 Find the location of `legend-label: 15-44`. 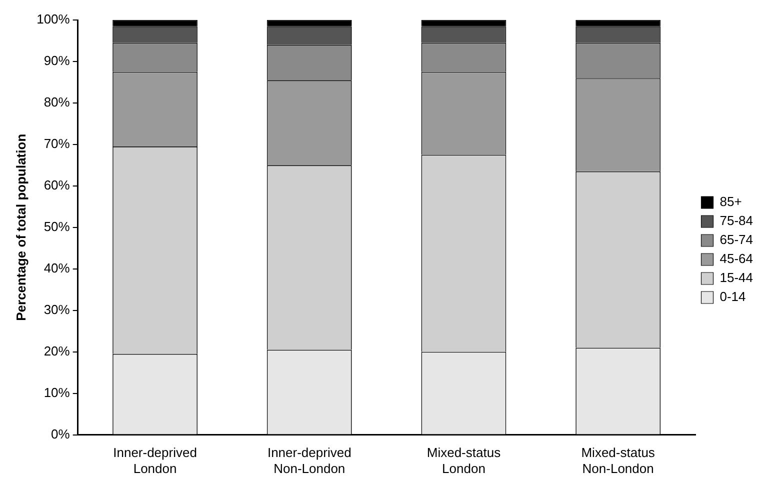

legend-label: 15-44 is located at coordinates (736, 278).